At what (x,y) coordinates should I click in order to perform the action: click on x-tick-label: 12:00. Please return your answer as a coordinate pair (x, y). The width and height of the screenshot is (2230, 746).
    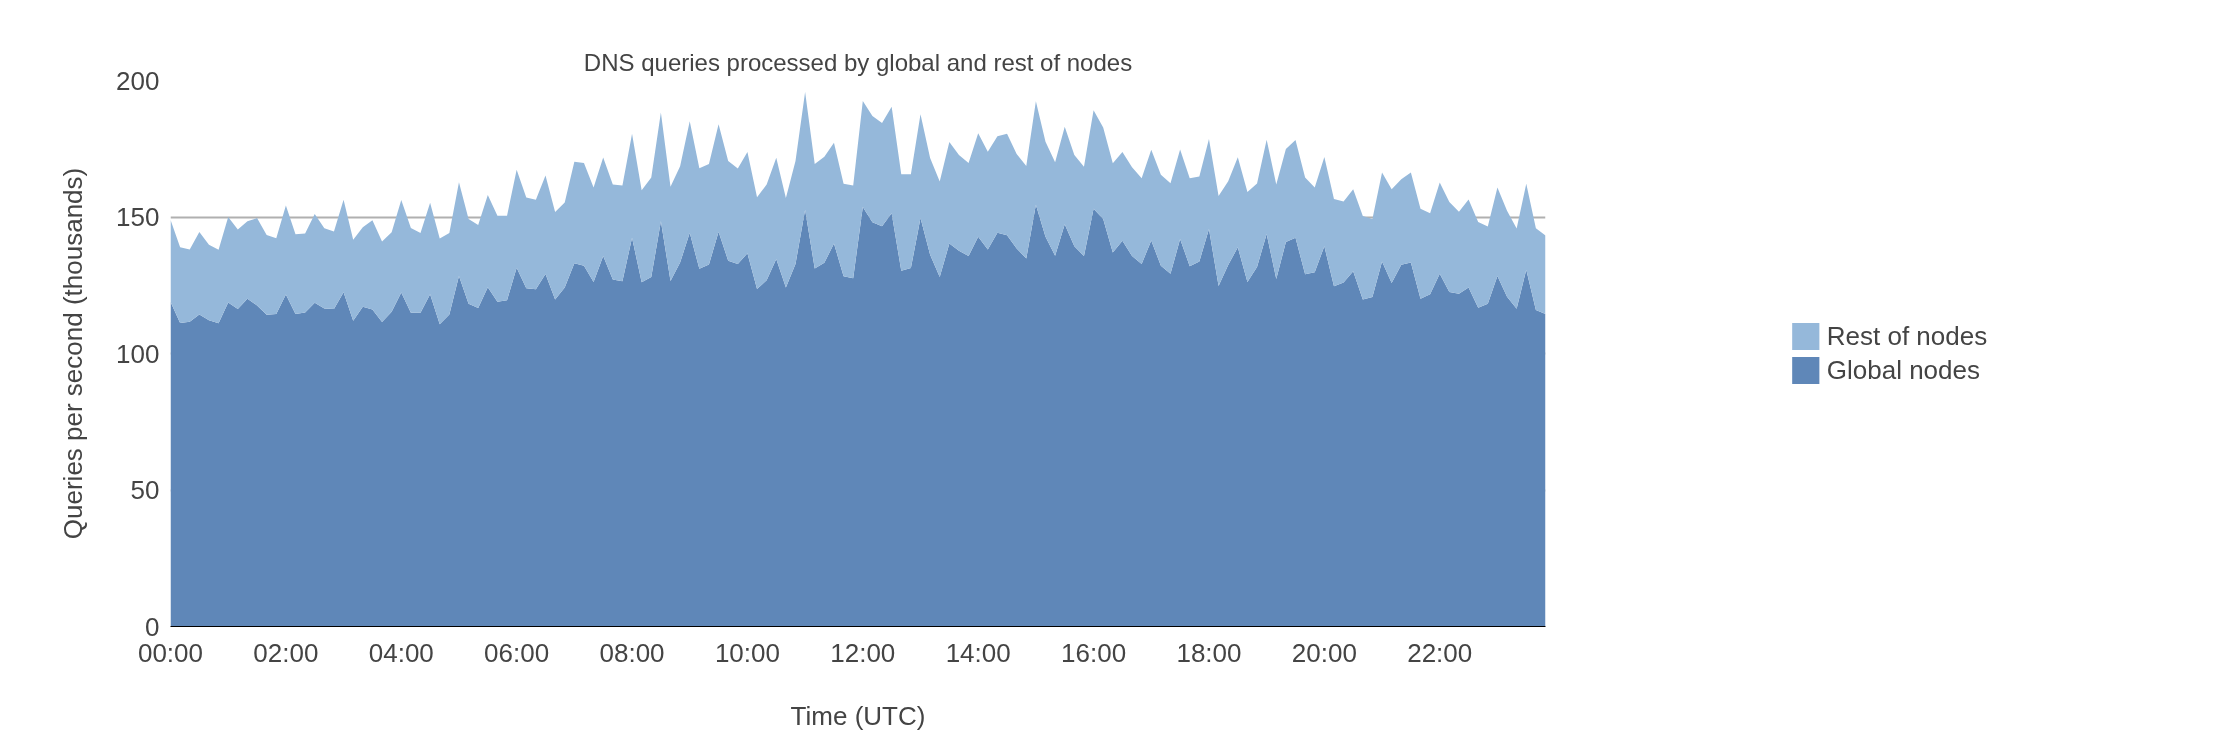
    Looking at the image, I should click on (863, 652).